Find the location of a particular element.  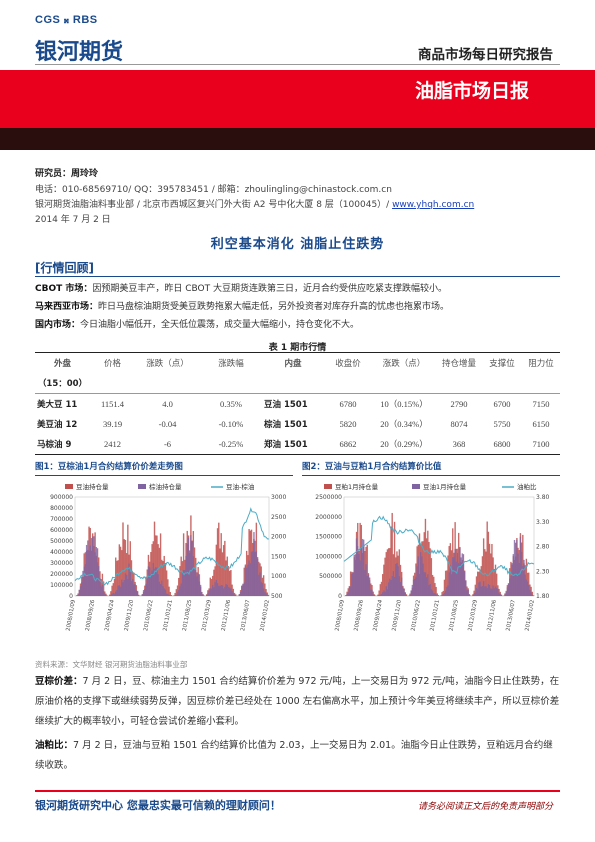

fig1-date-tick: 2008/09/26 is located at coordinates (91, 615).